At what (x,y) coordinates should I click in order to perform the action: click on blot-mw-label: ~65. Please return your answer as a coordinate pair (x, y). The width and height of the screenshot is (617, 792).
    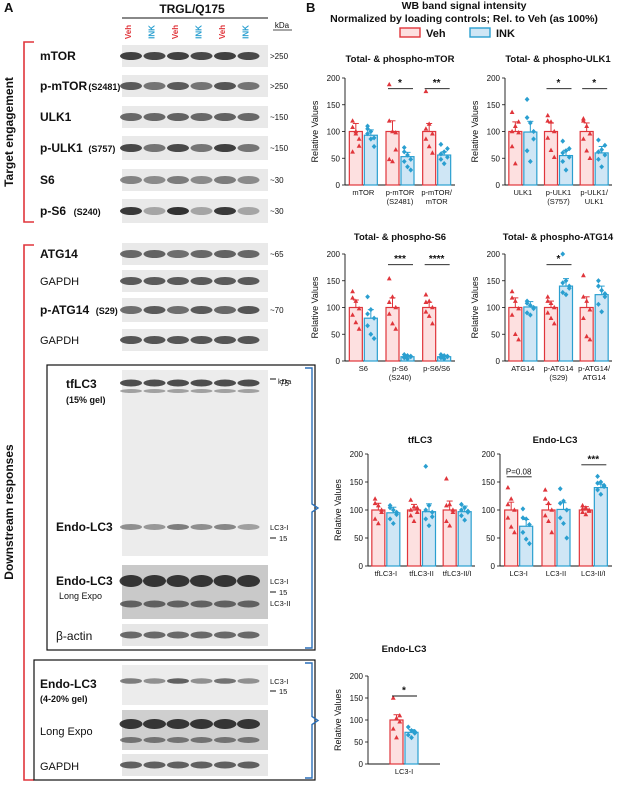
    Looking at the image, I should click on (277, 254).